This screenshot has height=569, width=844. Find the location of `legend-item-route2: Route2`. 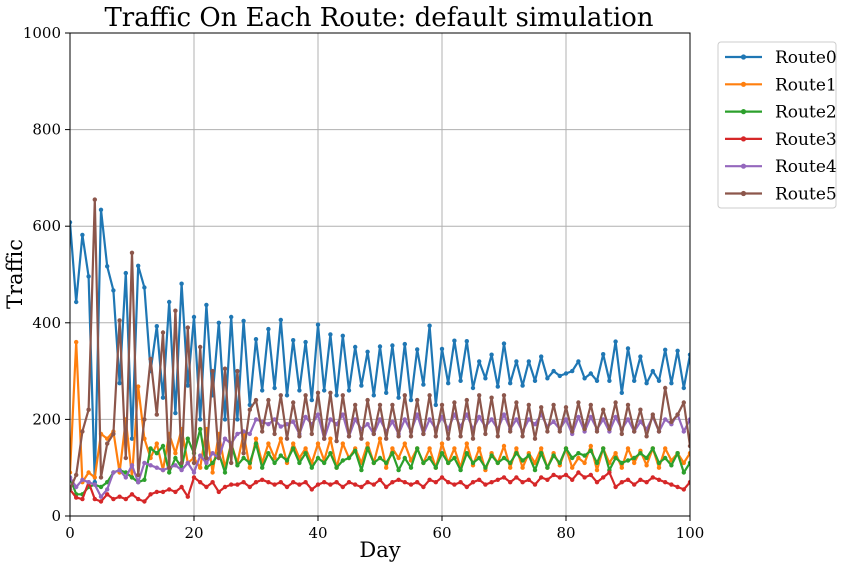

legend-item-route2: Route2 is located at coordinates (781, 113).